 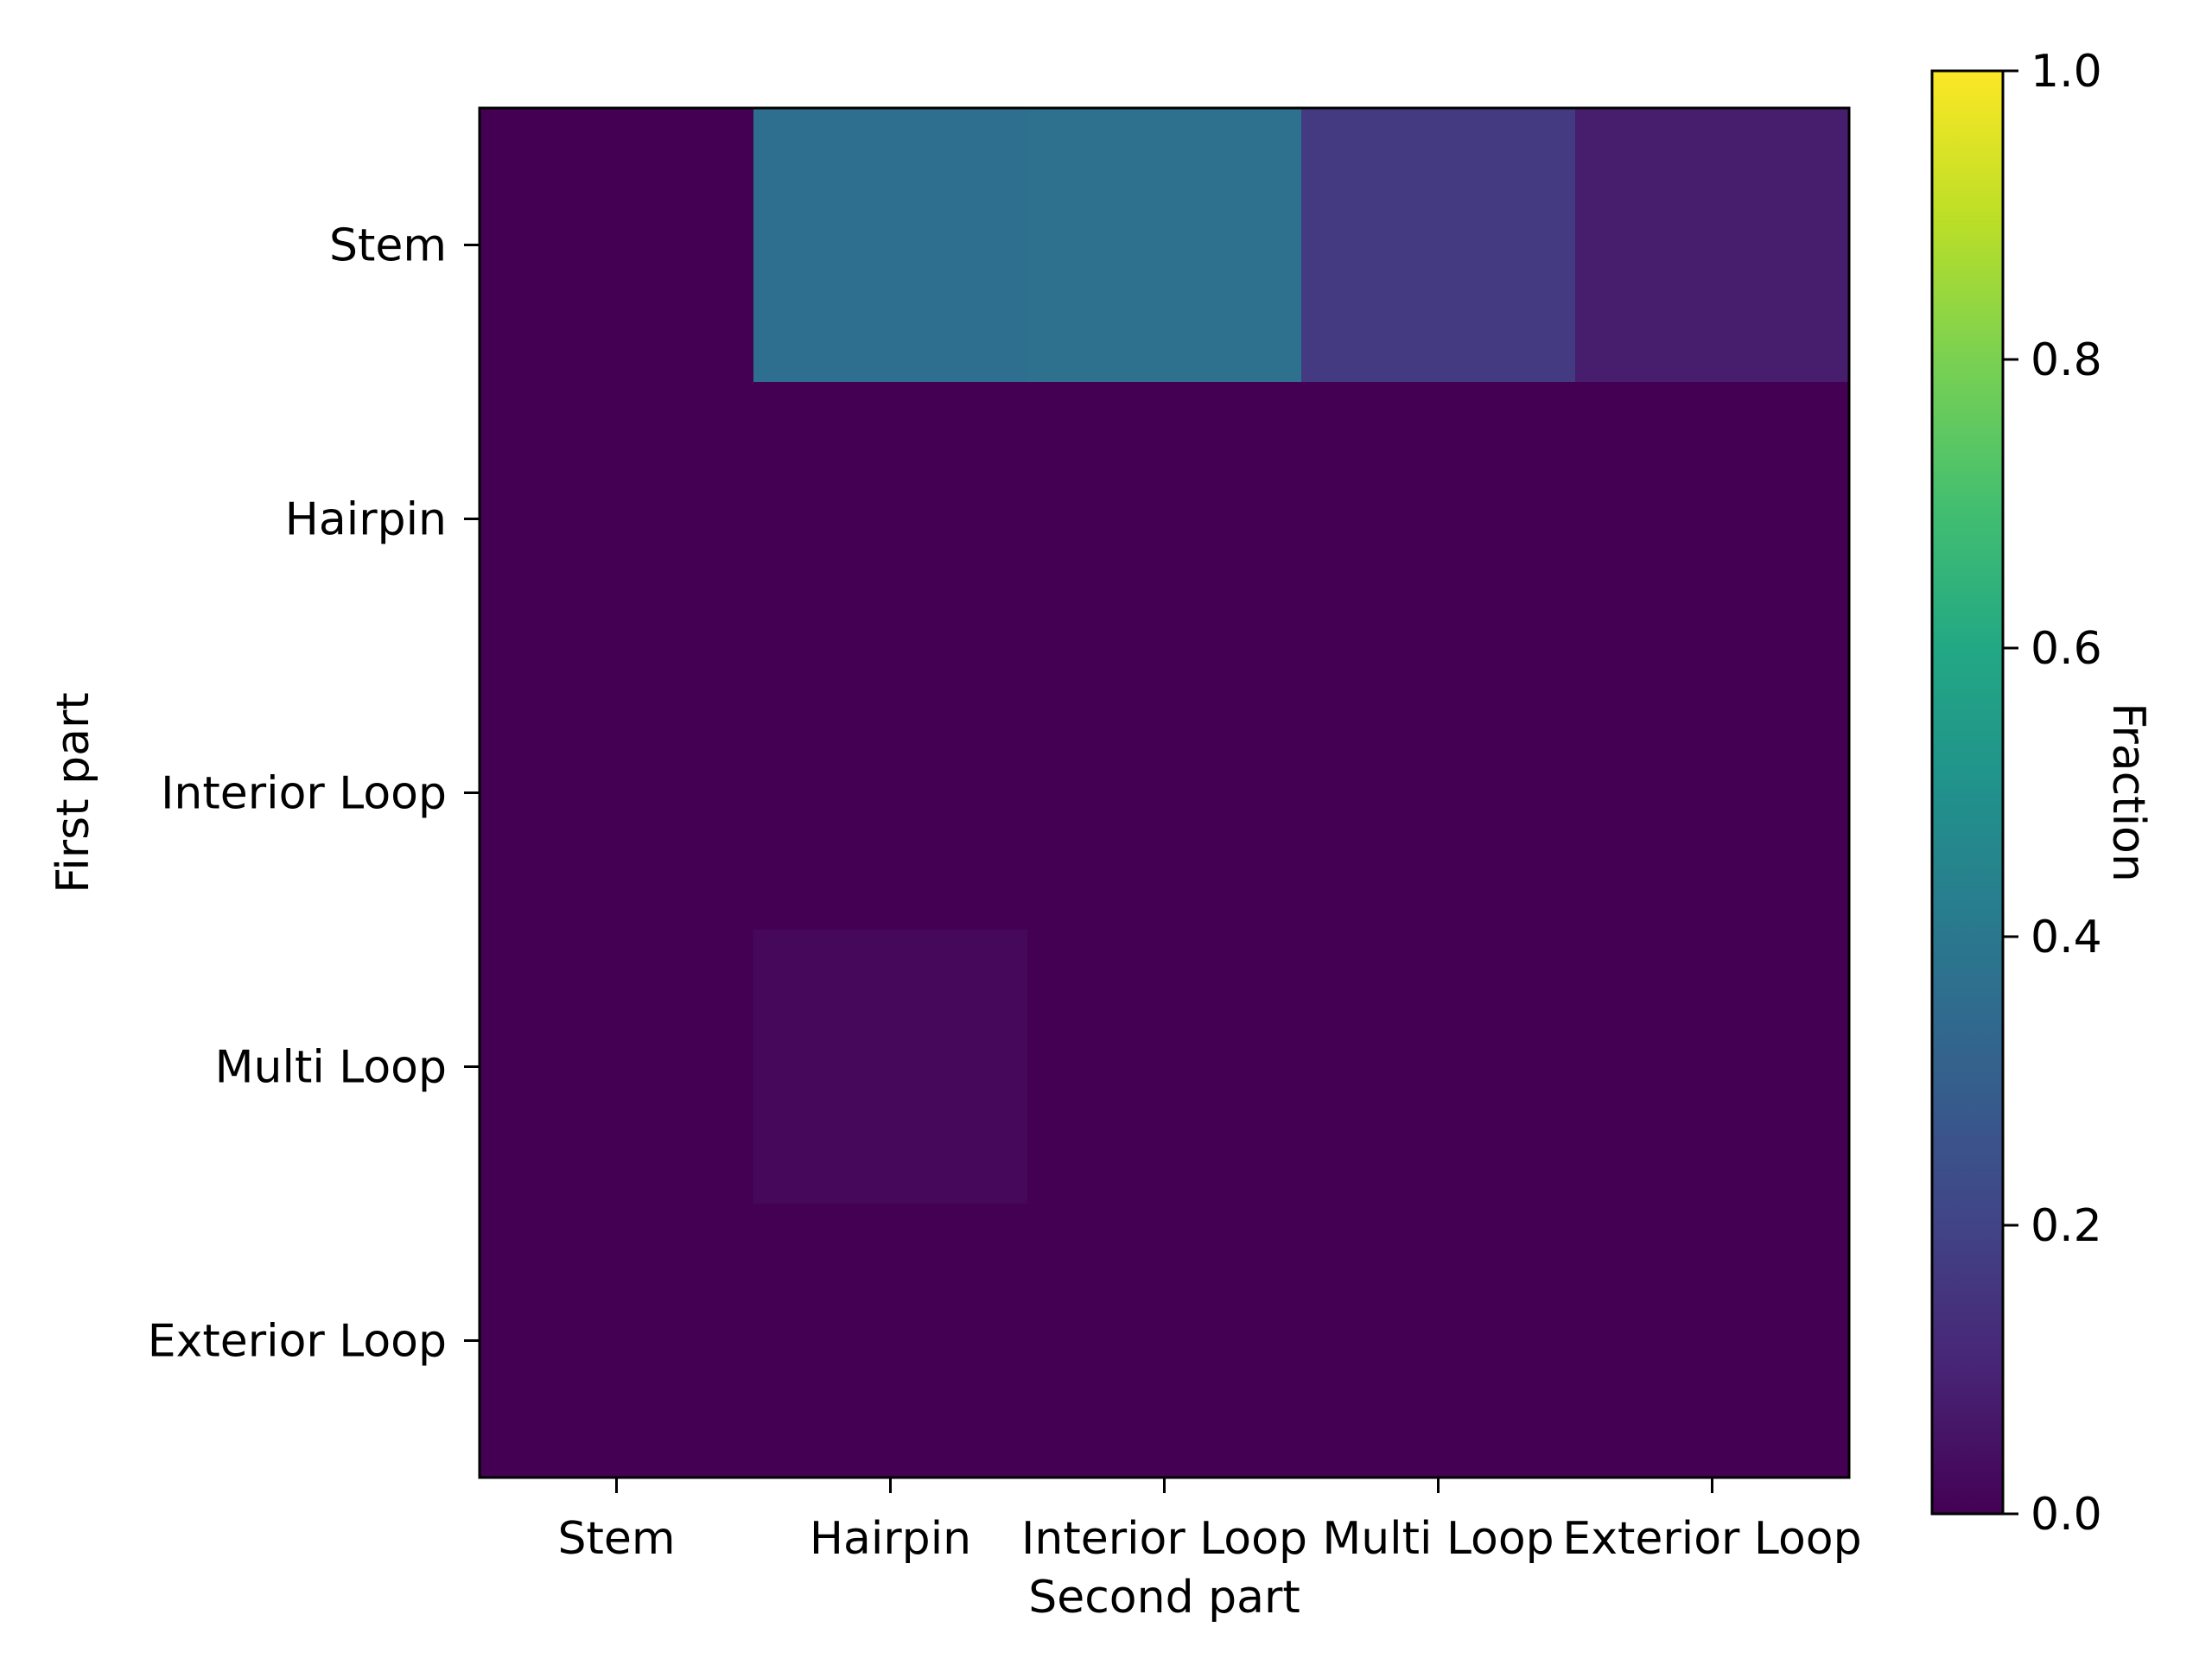 I want to click on heatmap-cell-r0-c3, so click(x=1438, y=245).